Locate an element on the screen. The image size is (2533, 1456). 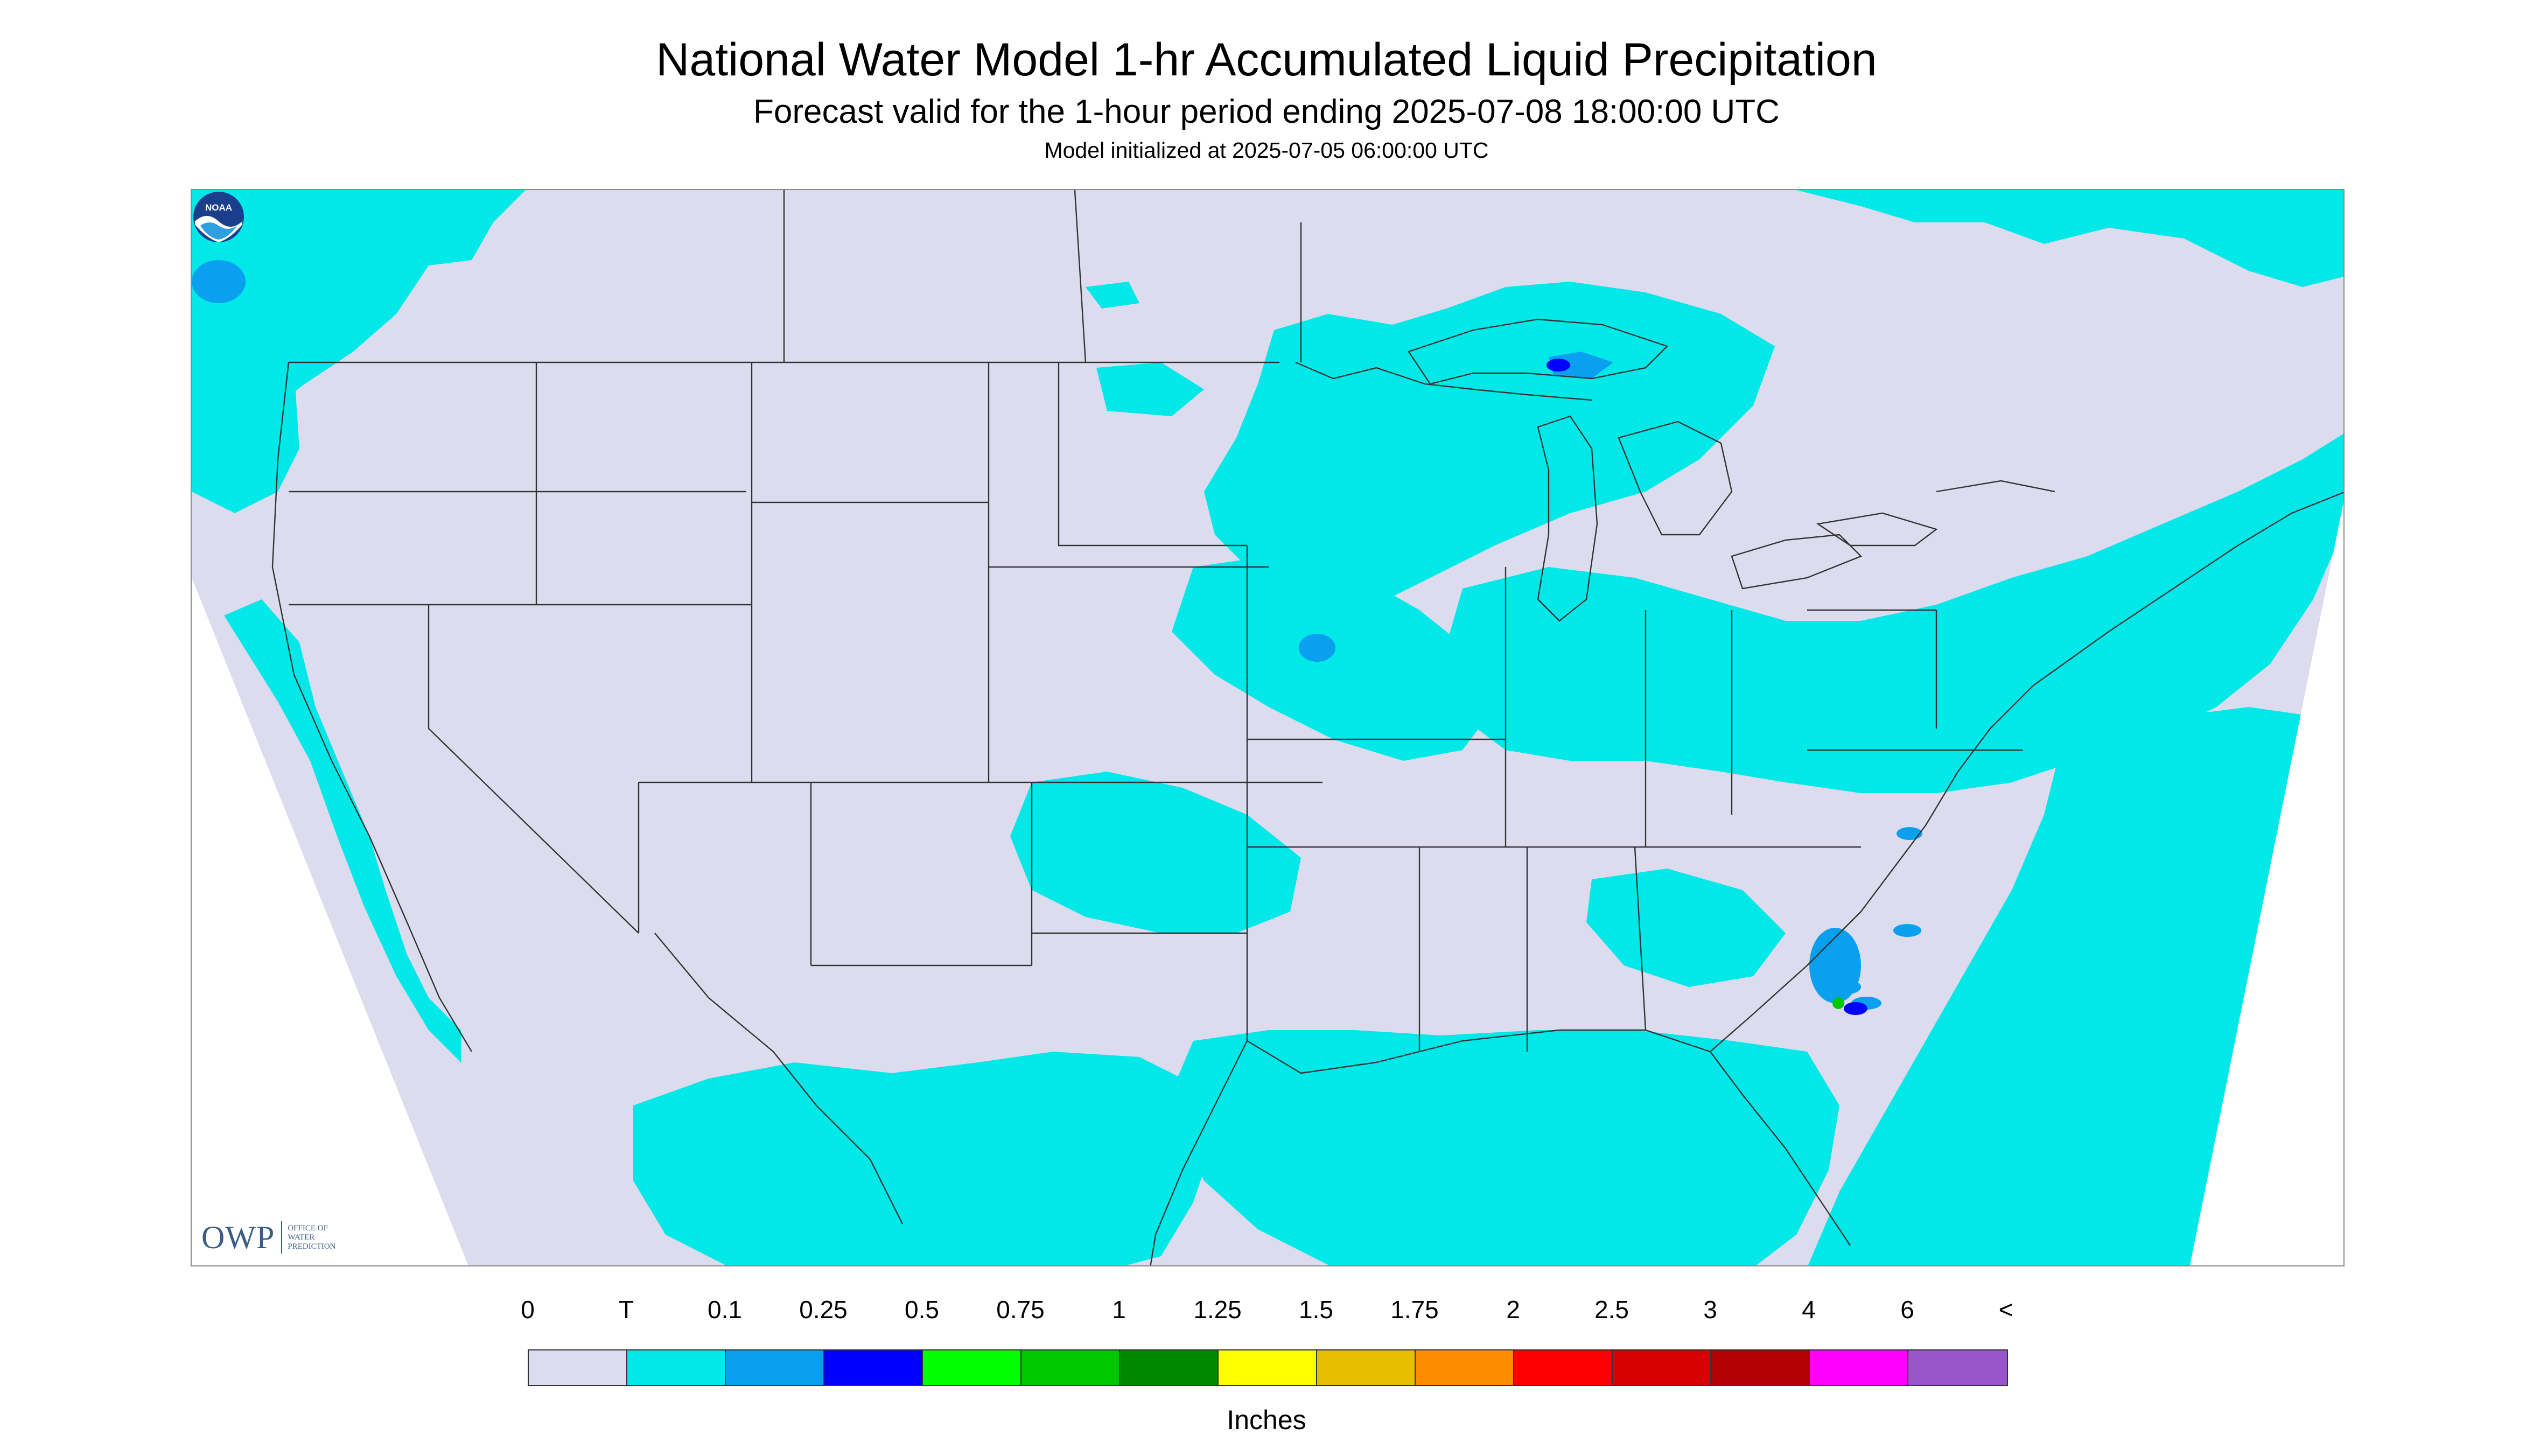
outside-domain is located at coordinates (330, 921).